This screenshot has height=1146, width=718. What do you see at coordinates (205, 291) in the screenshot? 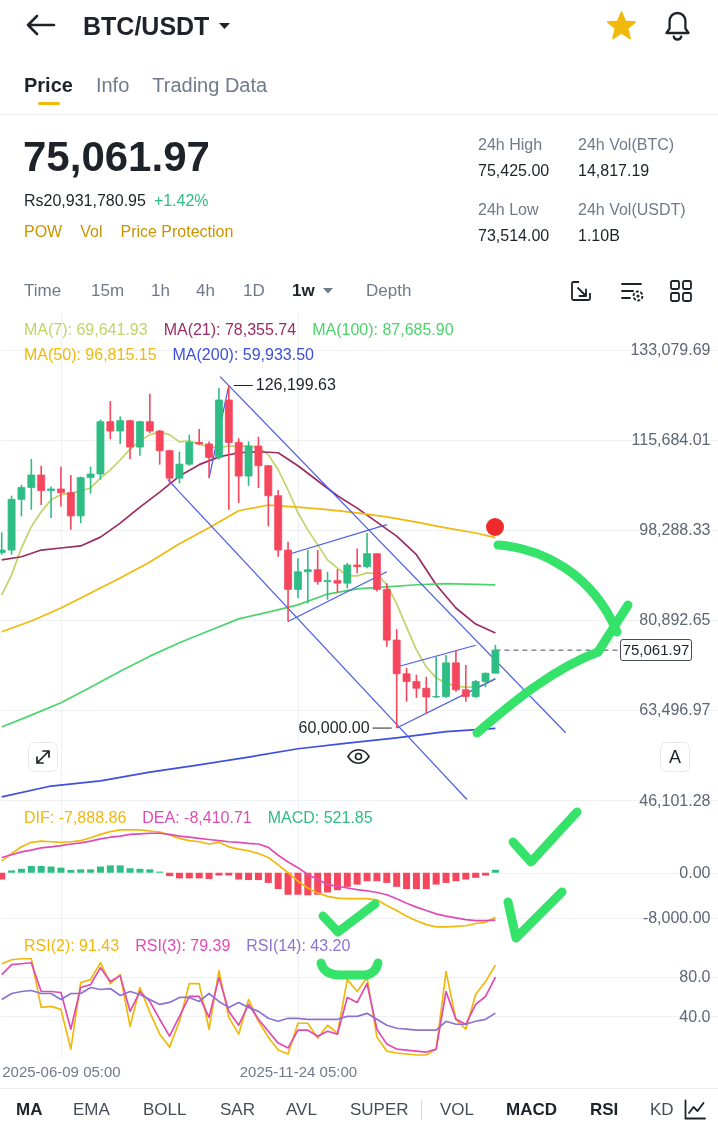
I see `text: 4h` at bounding box center [205, 291].